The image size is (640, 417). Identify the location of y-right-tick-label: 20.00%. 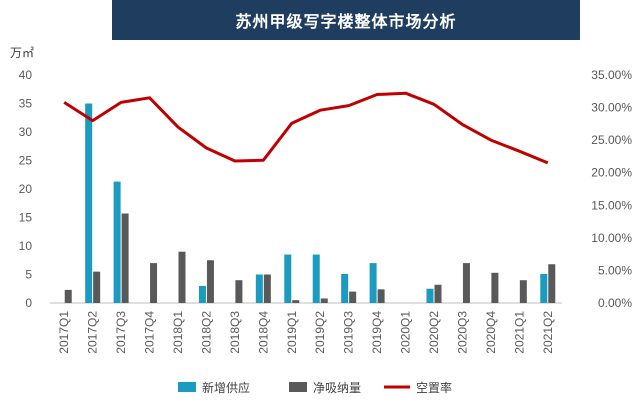
(611, 173).